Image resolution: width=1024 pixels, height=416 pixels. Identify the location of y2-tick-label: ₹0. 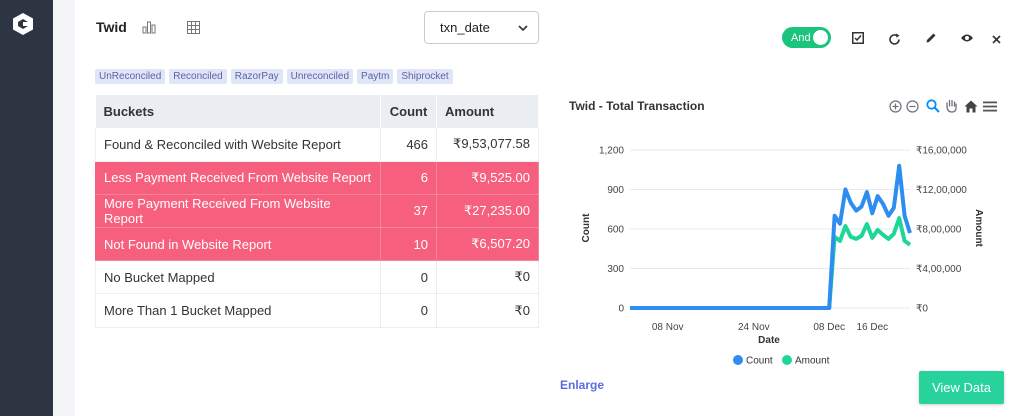
(922, 309).